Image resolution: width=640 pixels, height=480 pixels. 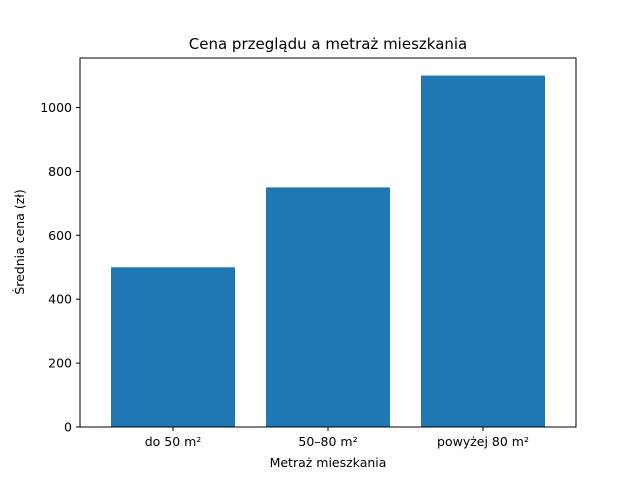 I want to click on x-tick-label: do 50 m², so click(x=173, y=441).